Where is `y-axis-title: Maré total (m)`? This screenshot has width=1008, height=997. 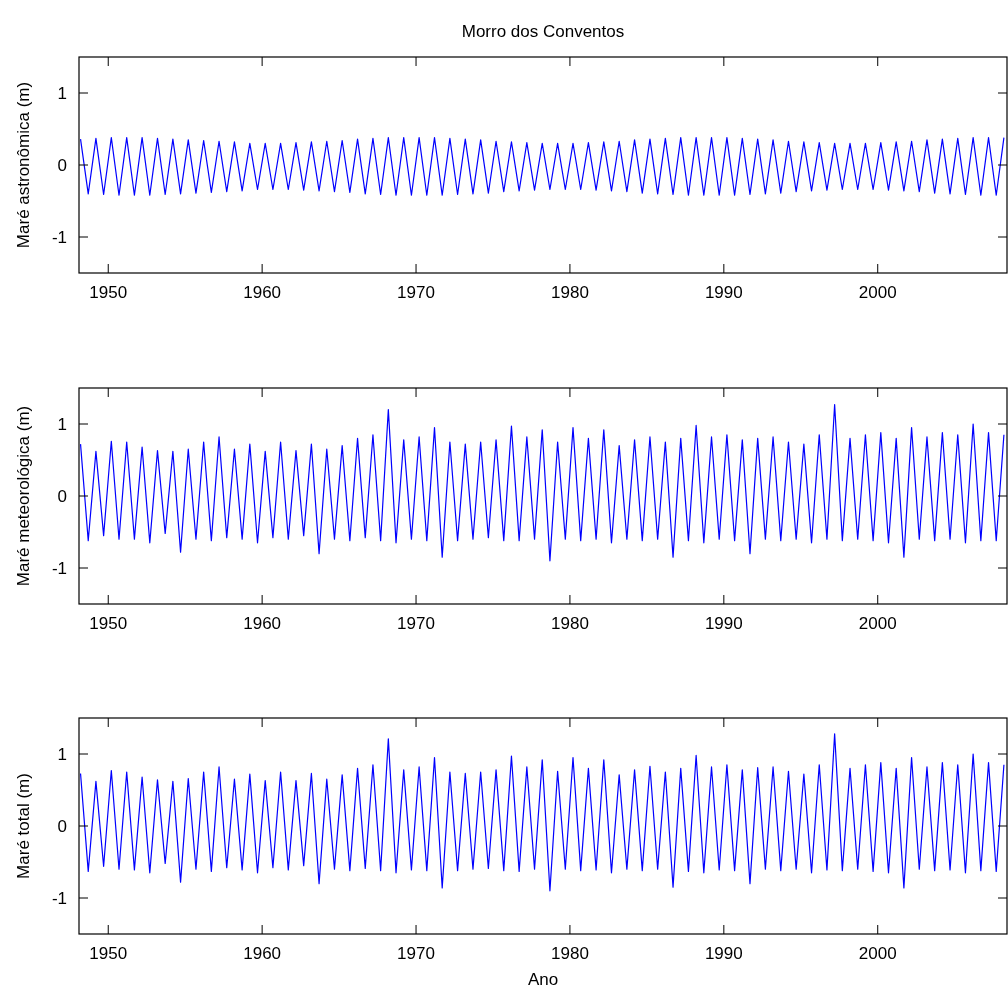
y-axis-title: Maré total (m) is located at coordinates (23, 826).